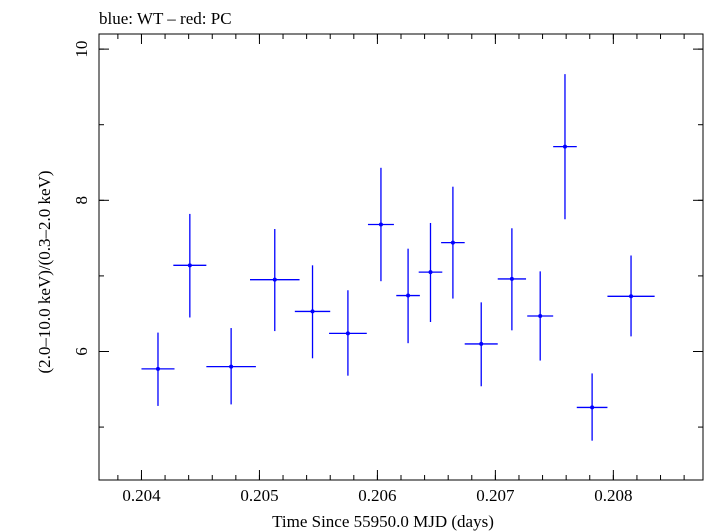  I want to click on chart-title: blue: WT – red: PC, so click(165, 18).